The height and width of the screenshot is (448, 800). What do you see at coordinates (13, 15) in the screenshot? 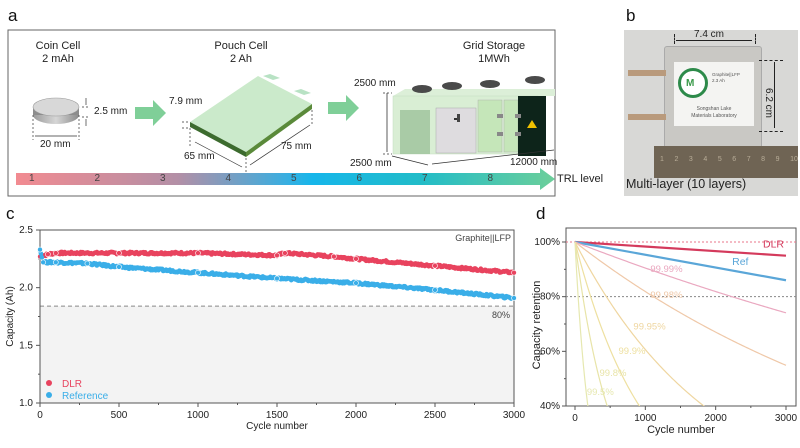
I see `panel-a-label: a` at bounding box center [13, 15].